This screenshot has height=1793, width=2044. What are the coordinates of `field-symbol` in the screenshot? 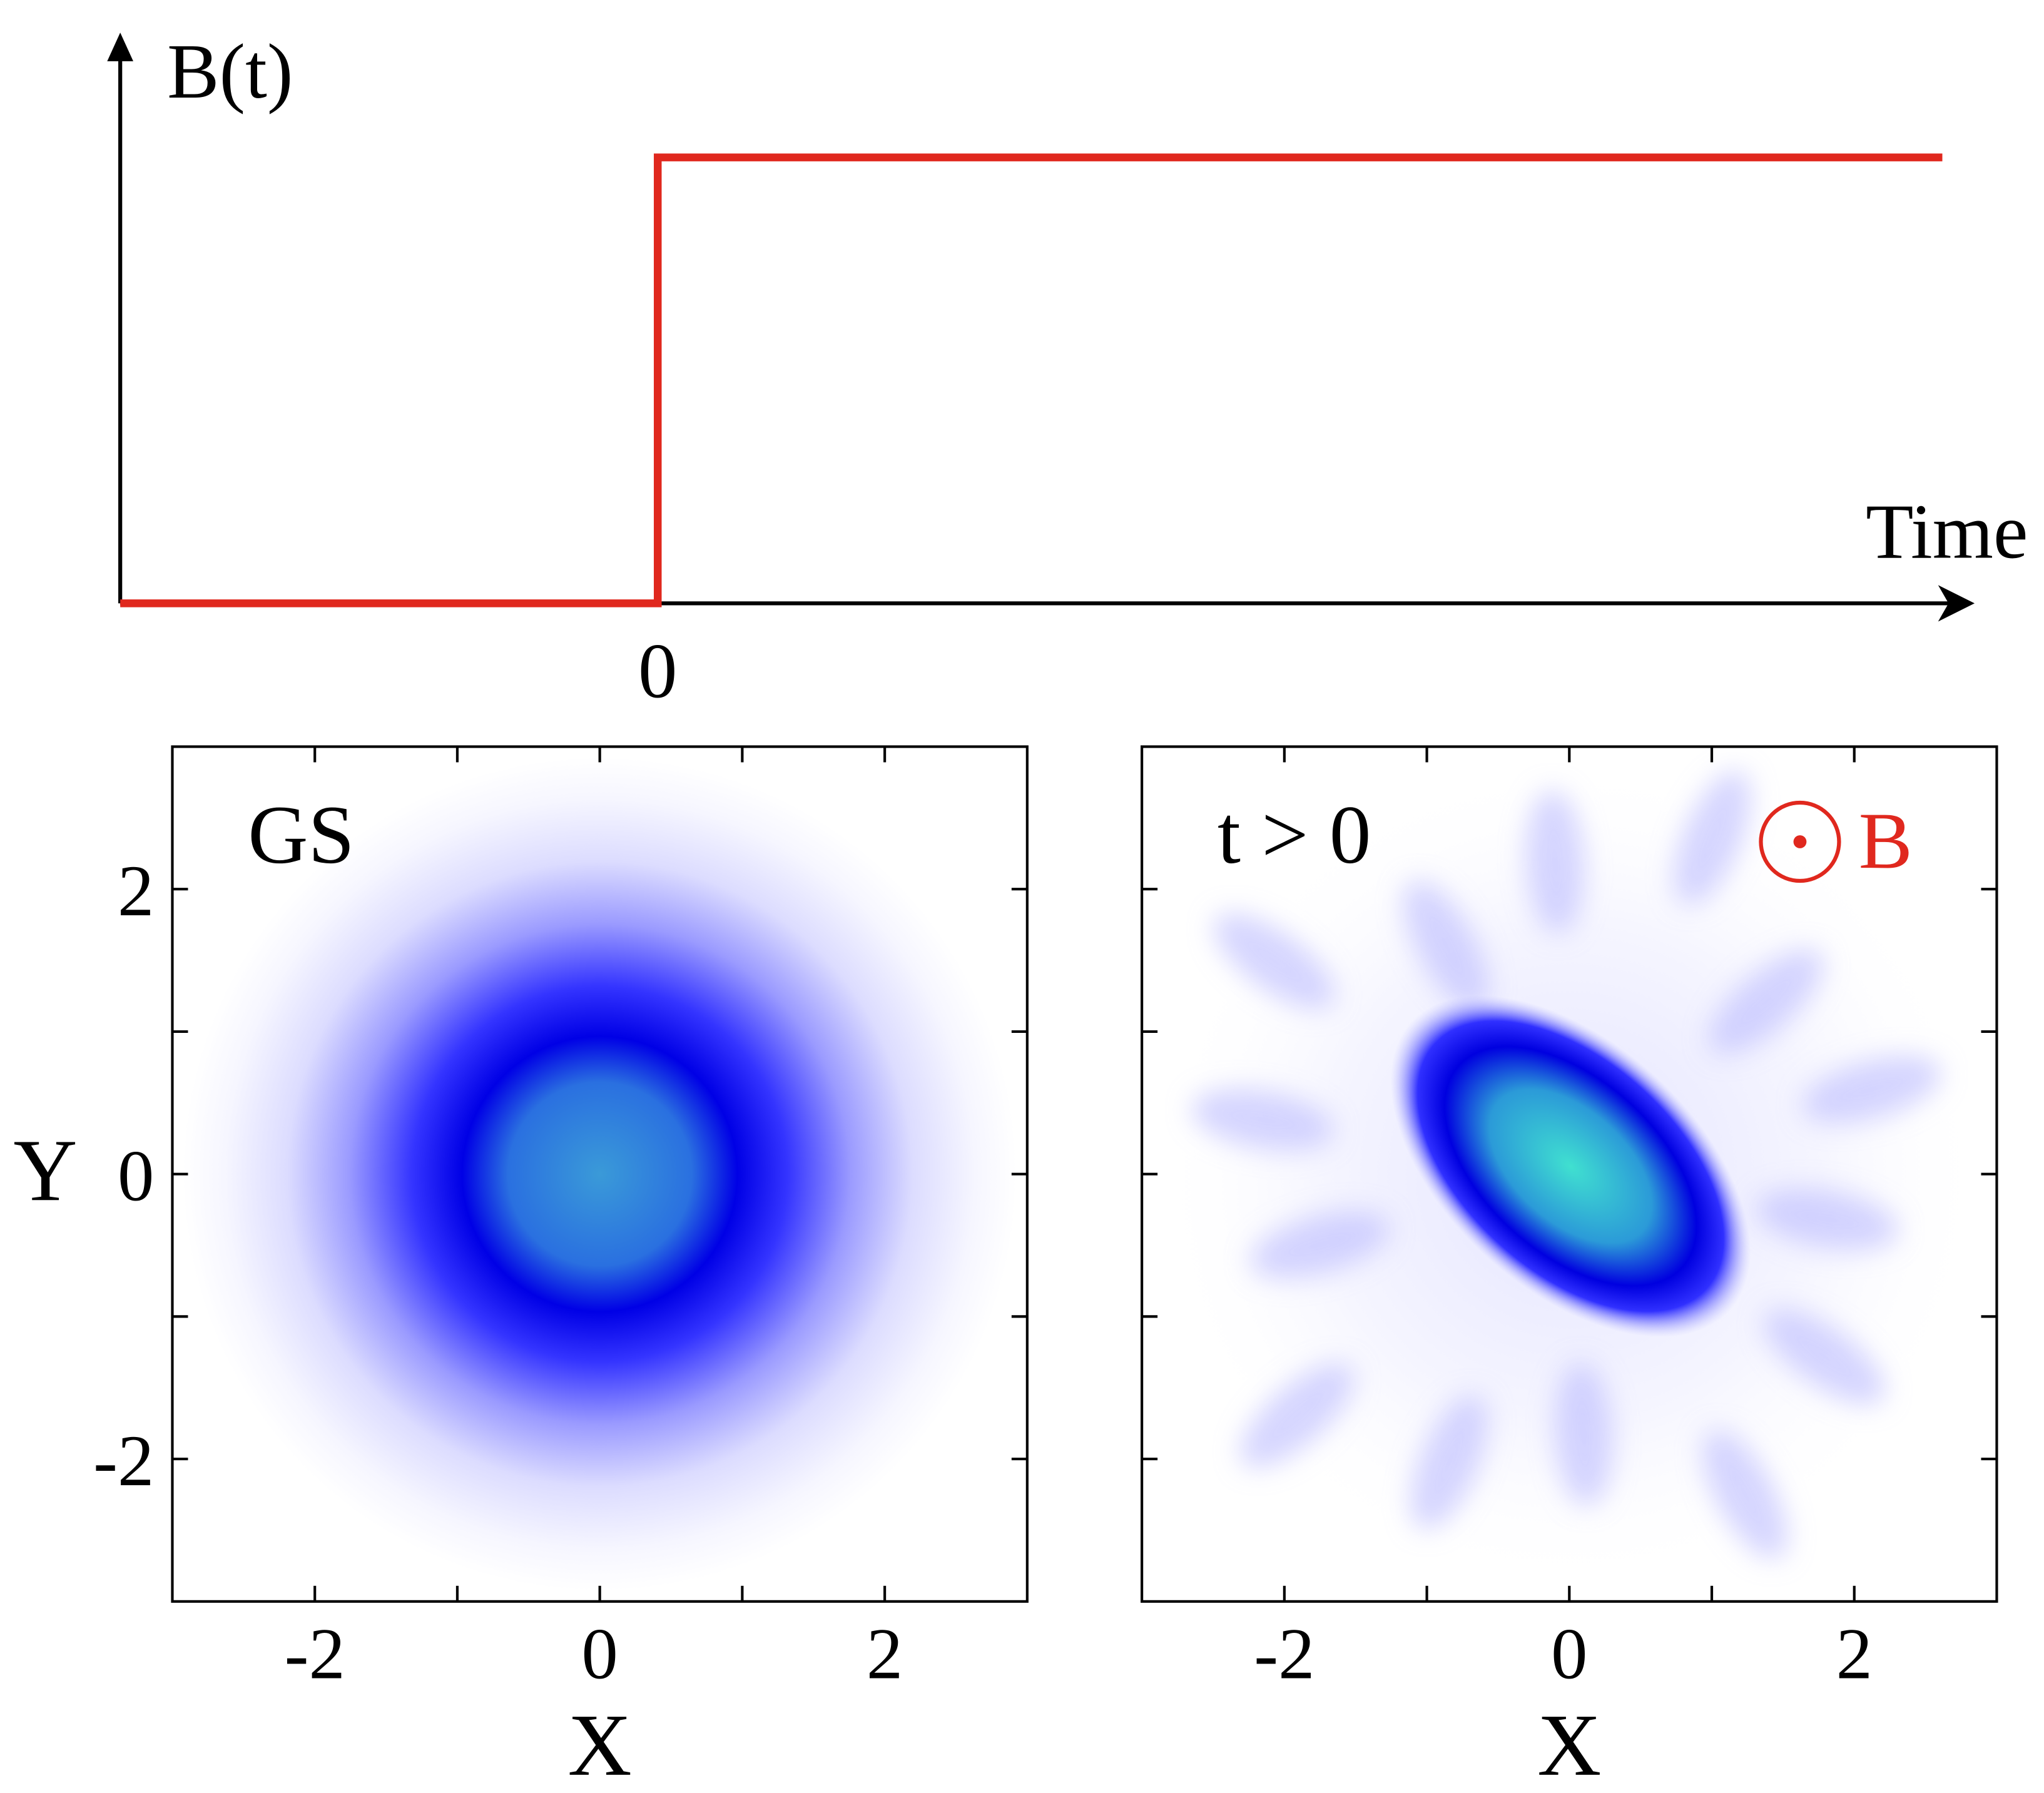 It's located at (1800, 841).